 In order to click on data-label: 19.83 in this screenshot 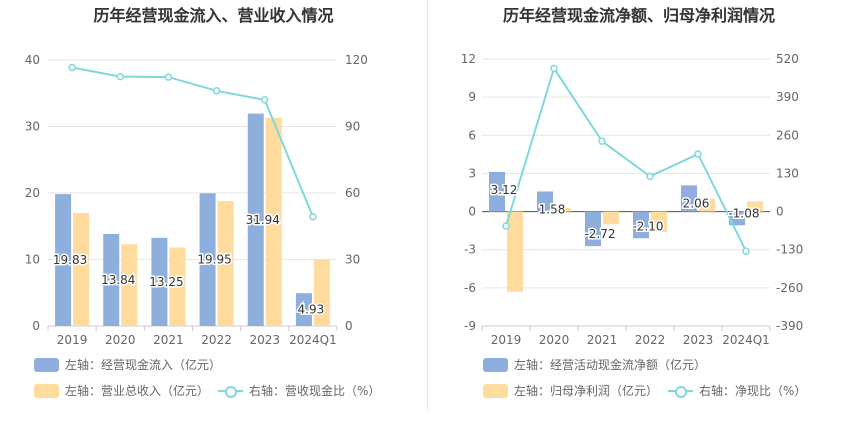, I will do `click(70, 260)`.